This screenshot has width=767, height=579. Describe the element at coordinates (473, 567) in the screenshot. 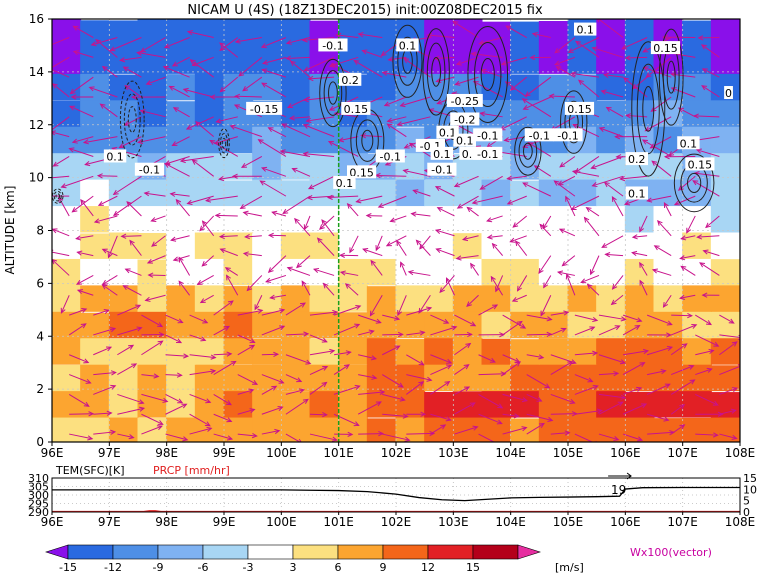

I see `colorbar-tick-label: 15` at that location.